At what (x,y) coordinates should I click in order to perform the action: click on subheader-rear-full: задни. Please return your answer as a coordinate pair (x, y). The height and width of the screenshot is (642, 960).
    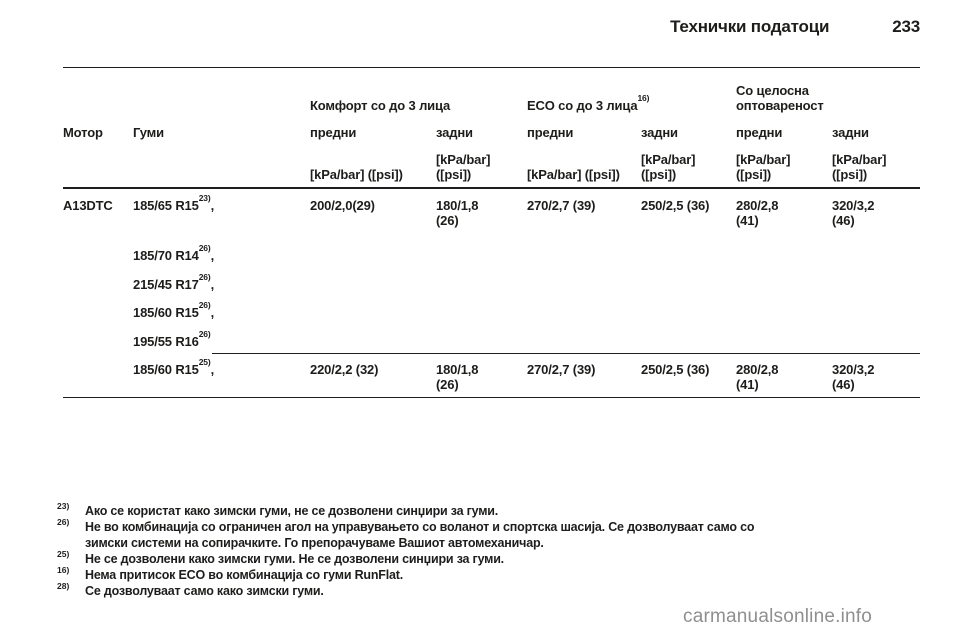
    Looking at the image, I should click on (850, 132).